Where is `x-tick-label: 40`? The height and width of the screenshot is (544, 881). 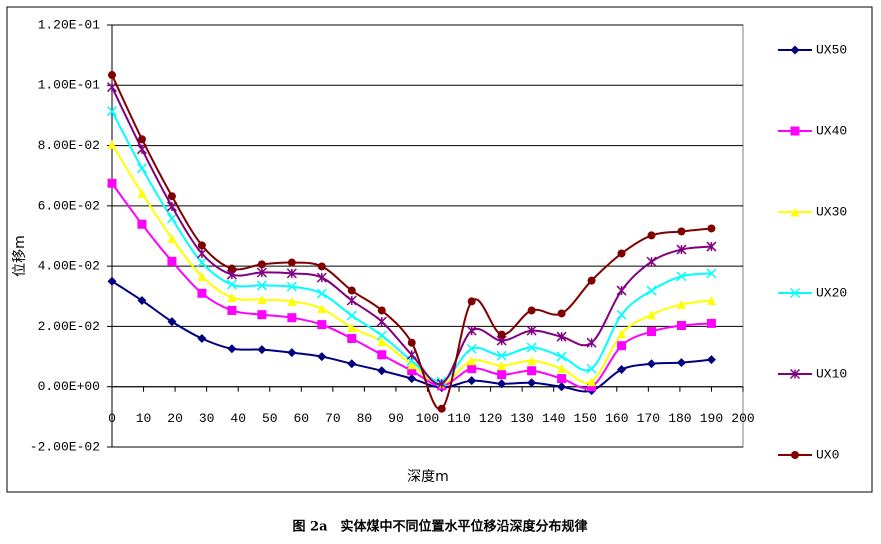
x-tick-label: 40 is located at coordinates (238, 418).